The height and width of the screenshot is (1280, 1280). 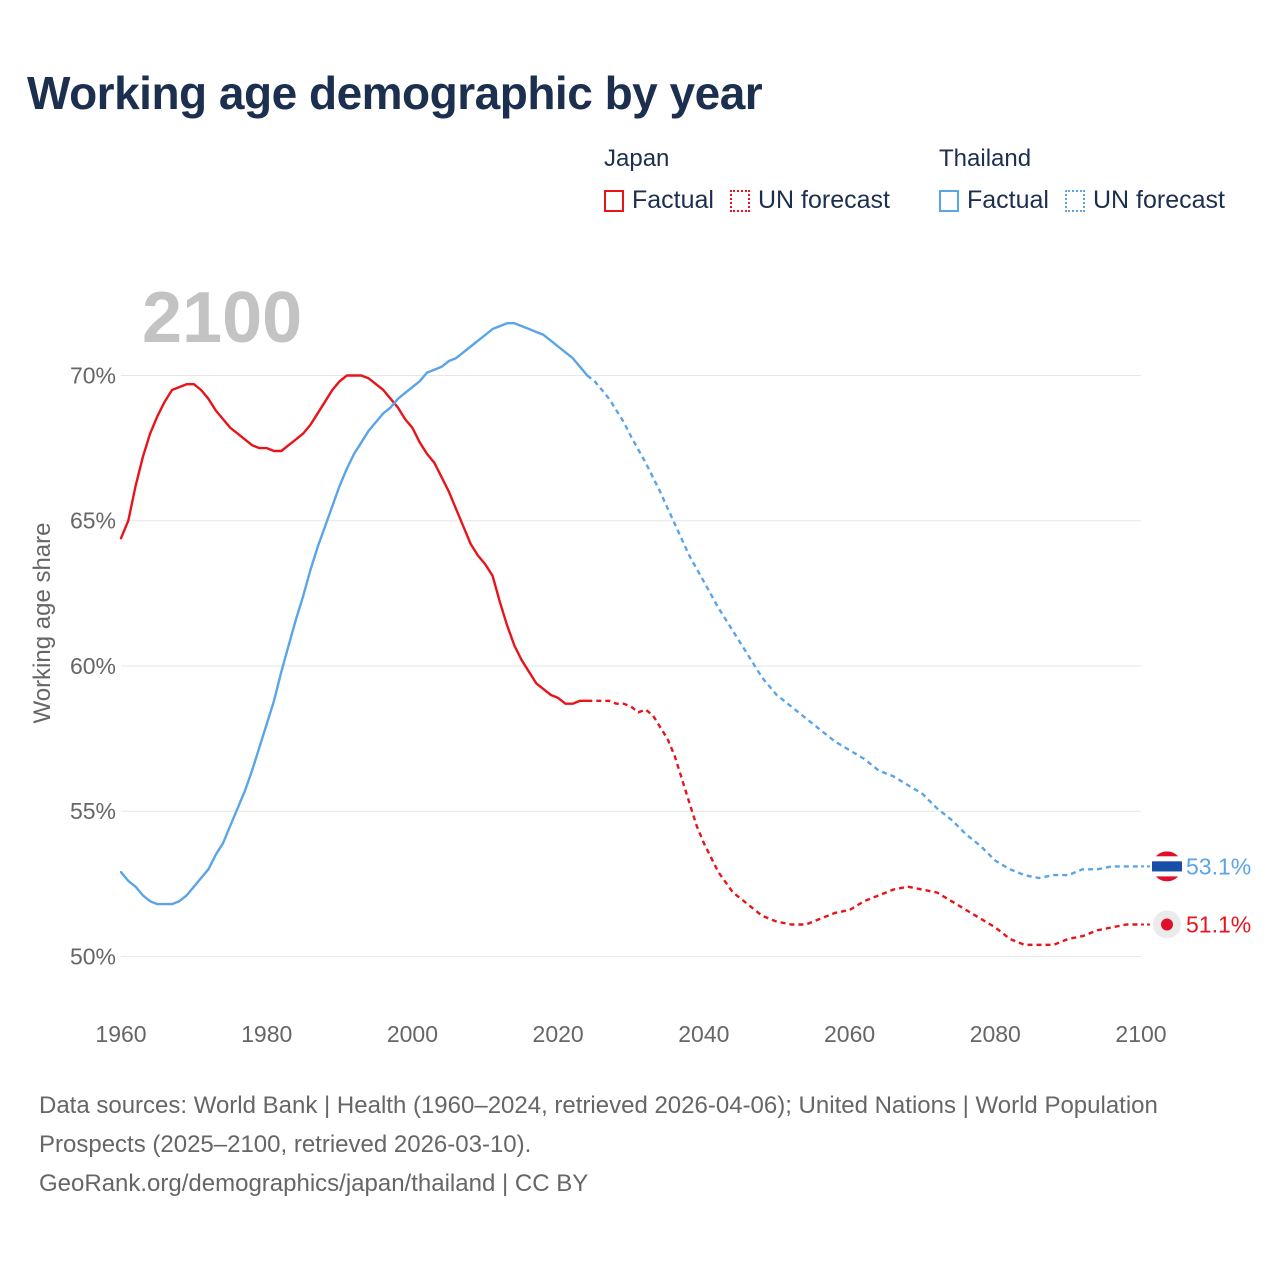 I want to click on x-tick-label: 2020, so click(x=558, y=1034).